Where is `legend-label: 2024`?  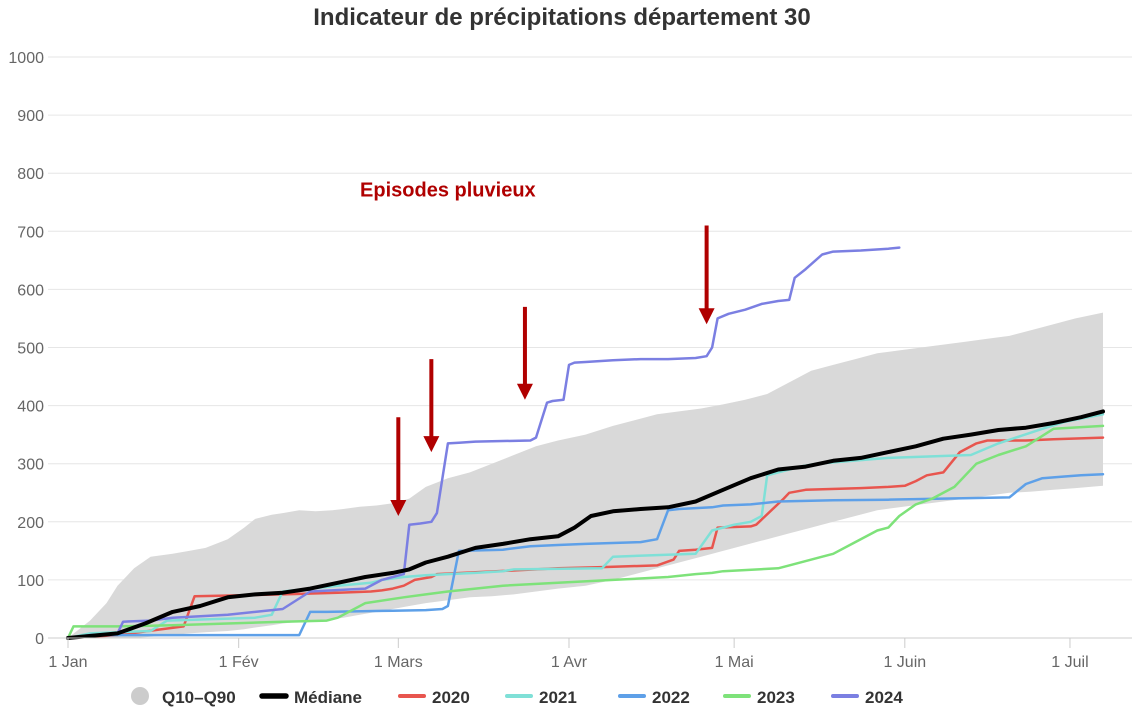 legend-label: 2024 is located at coordinates (884, 697).